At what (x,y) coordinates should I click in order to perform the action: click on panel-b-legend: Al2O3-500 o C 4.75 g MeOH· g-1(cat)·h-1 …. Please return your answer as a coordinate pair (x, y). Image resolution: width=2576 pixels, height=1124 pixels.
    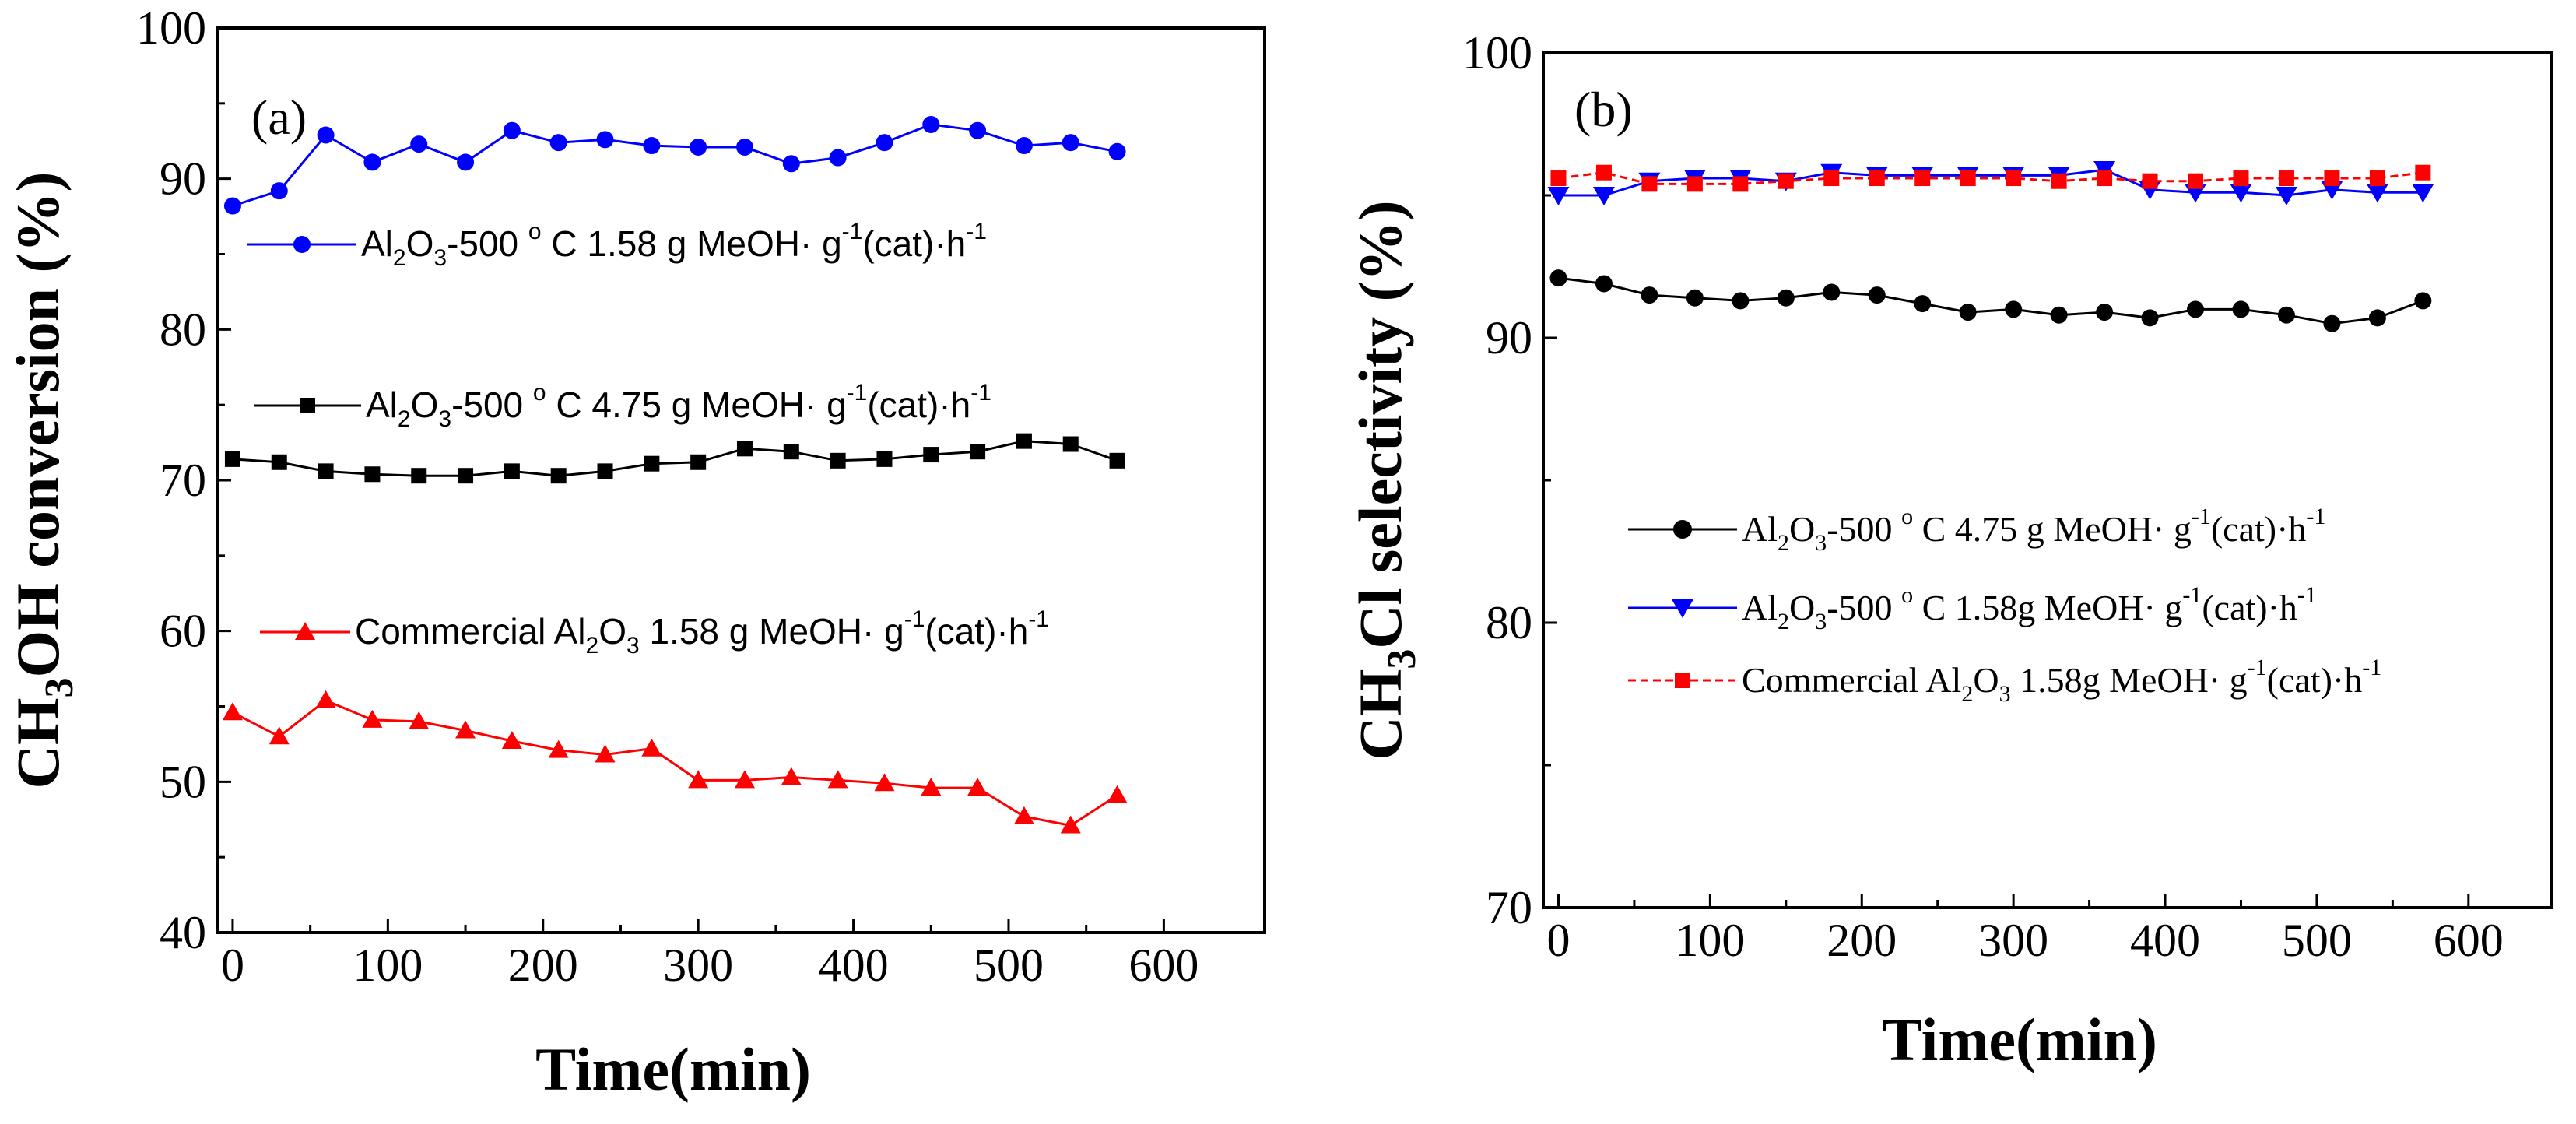
    Looking at the image, I should click on (2005, 605).